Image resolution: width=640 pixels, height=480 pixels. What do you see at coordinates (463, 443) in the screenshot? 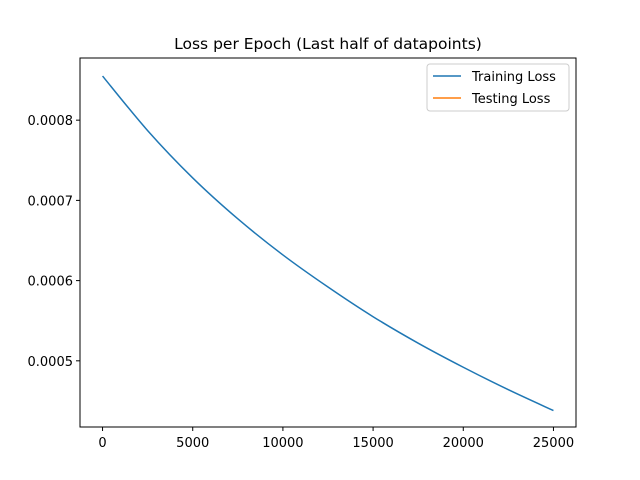
I see `x-tick-label: 20000` at bounding box center [463, 443].